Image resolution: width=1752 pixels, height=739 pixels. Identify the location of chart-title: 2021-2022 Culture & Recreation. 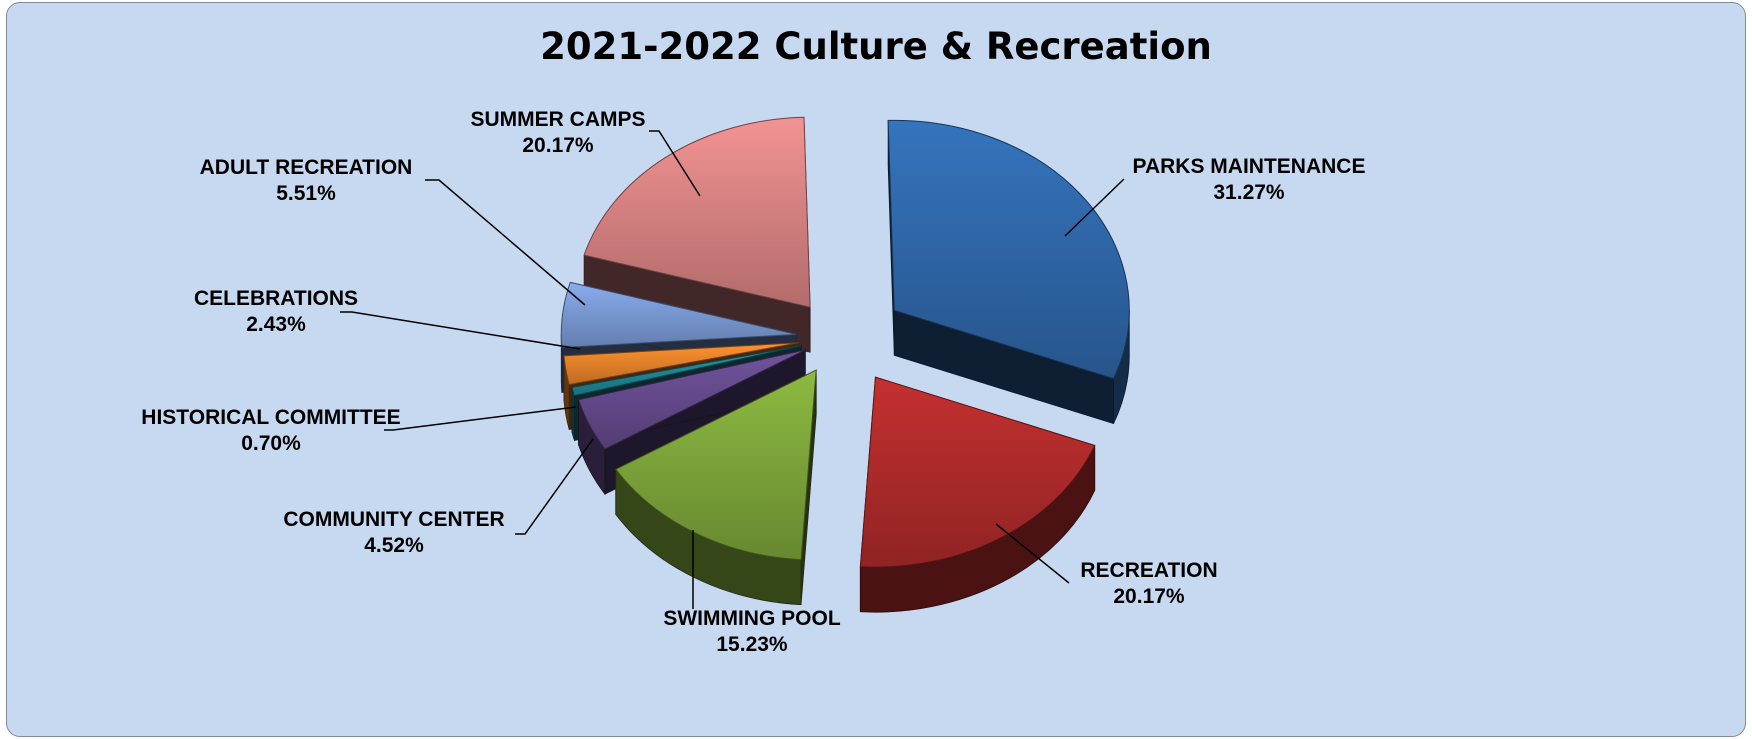
(876, 46).